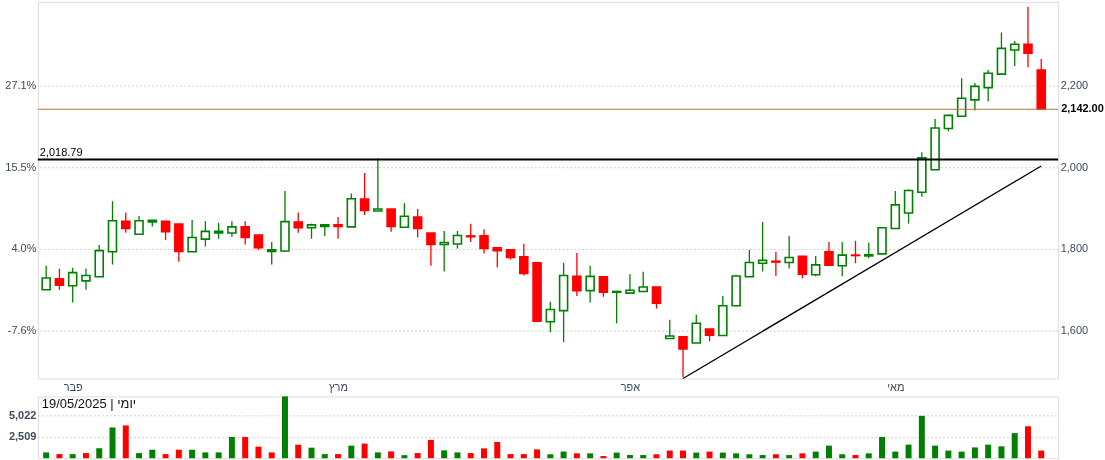 This screenshot has height=460, width=1105. I want to click on y2-tick-label: 15.5%, so click(21, 167).